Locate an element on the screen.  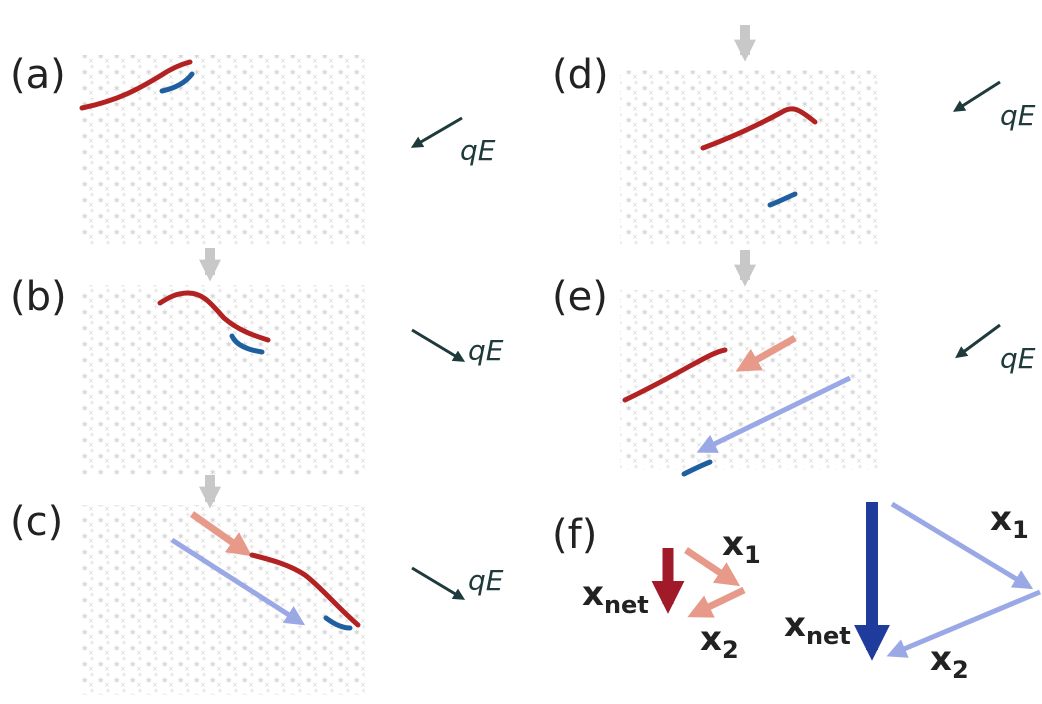
field-arrow-e is located at coordinates (978, 341).